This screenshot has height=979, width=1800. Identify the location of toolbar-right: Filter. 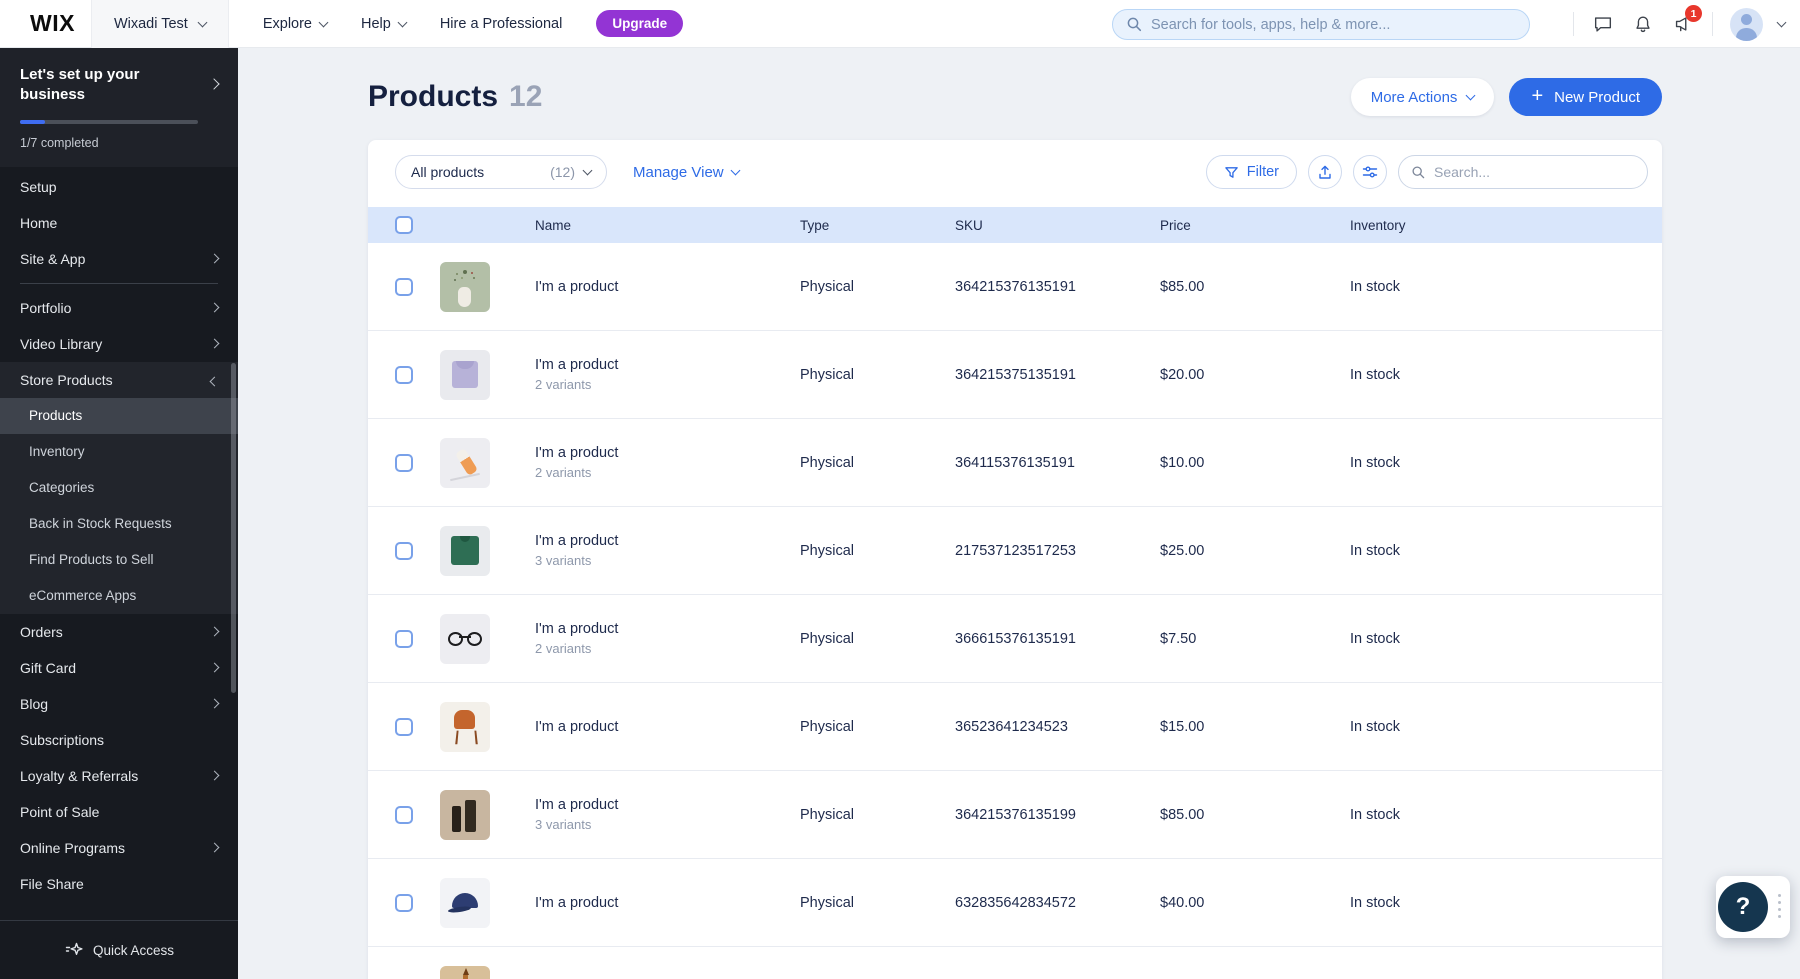
(1426, 172).